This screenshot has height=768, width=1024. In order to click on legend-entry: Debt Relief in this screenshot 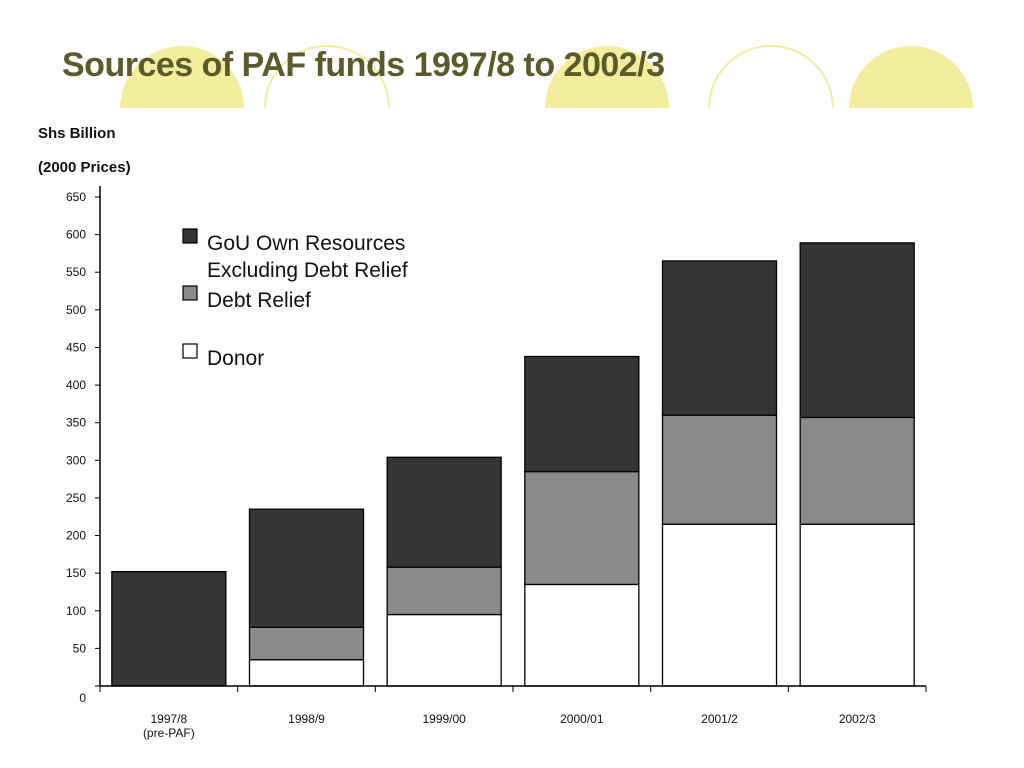, I will do `click(246, 298)`.